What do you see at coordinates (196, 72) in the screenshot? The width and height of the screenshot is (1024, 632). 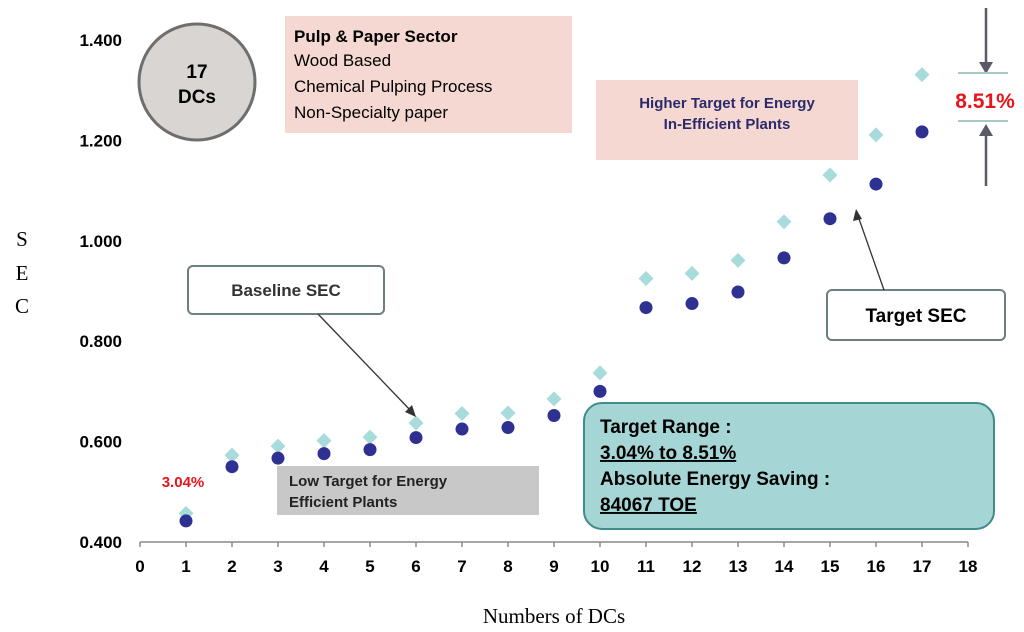 I see `dc-count-number: 17` at bounding box center [196, 72].